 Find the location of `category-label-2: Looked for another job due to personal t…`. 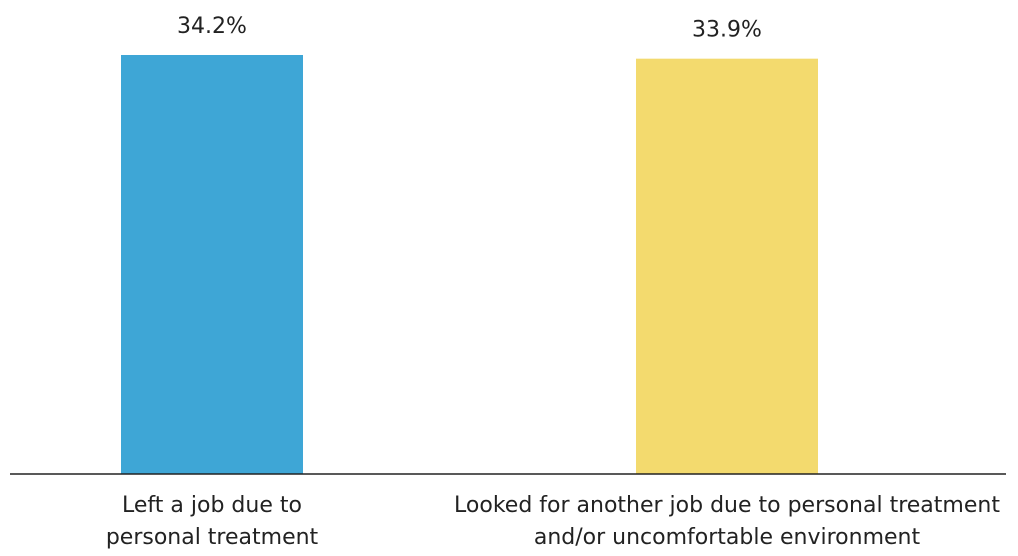

category-label-2: Looked for another job due to personal t… is located at coordinates (727, 521).